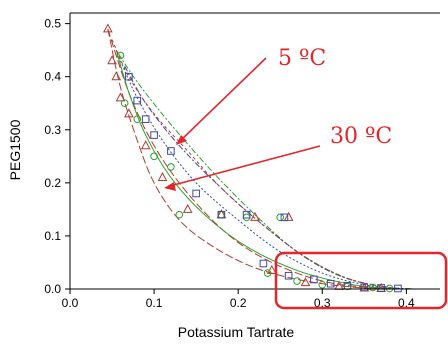 This screenshot has width=448, height=344. Describe the element at coordinates (181, 140) in the screenshot. I see `annotation-5c-arrowhead` at that location.